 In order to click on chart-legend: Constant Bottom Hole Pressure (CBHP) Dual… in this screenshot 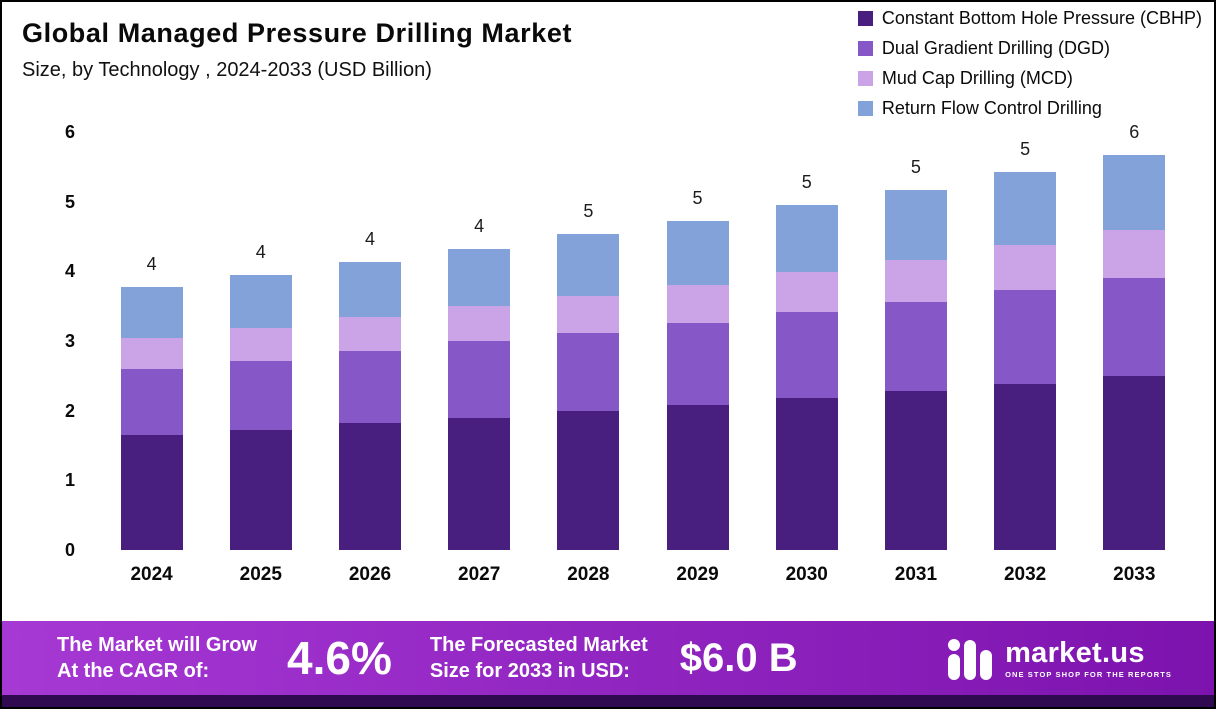, I will do `click(1029, 63)`.